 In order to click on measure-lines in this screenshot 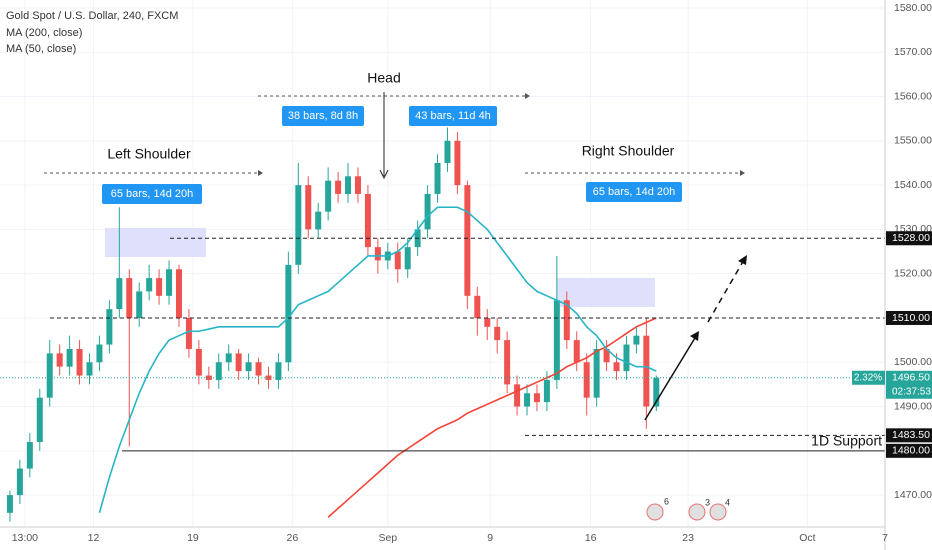, I will do `click(392, 134)`.